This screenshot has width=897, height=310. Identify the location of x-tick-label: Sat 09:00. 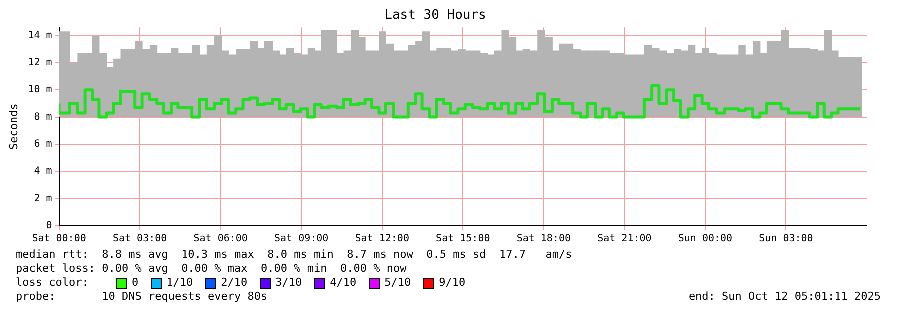
(301, 239).